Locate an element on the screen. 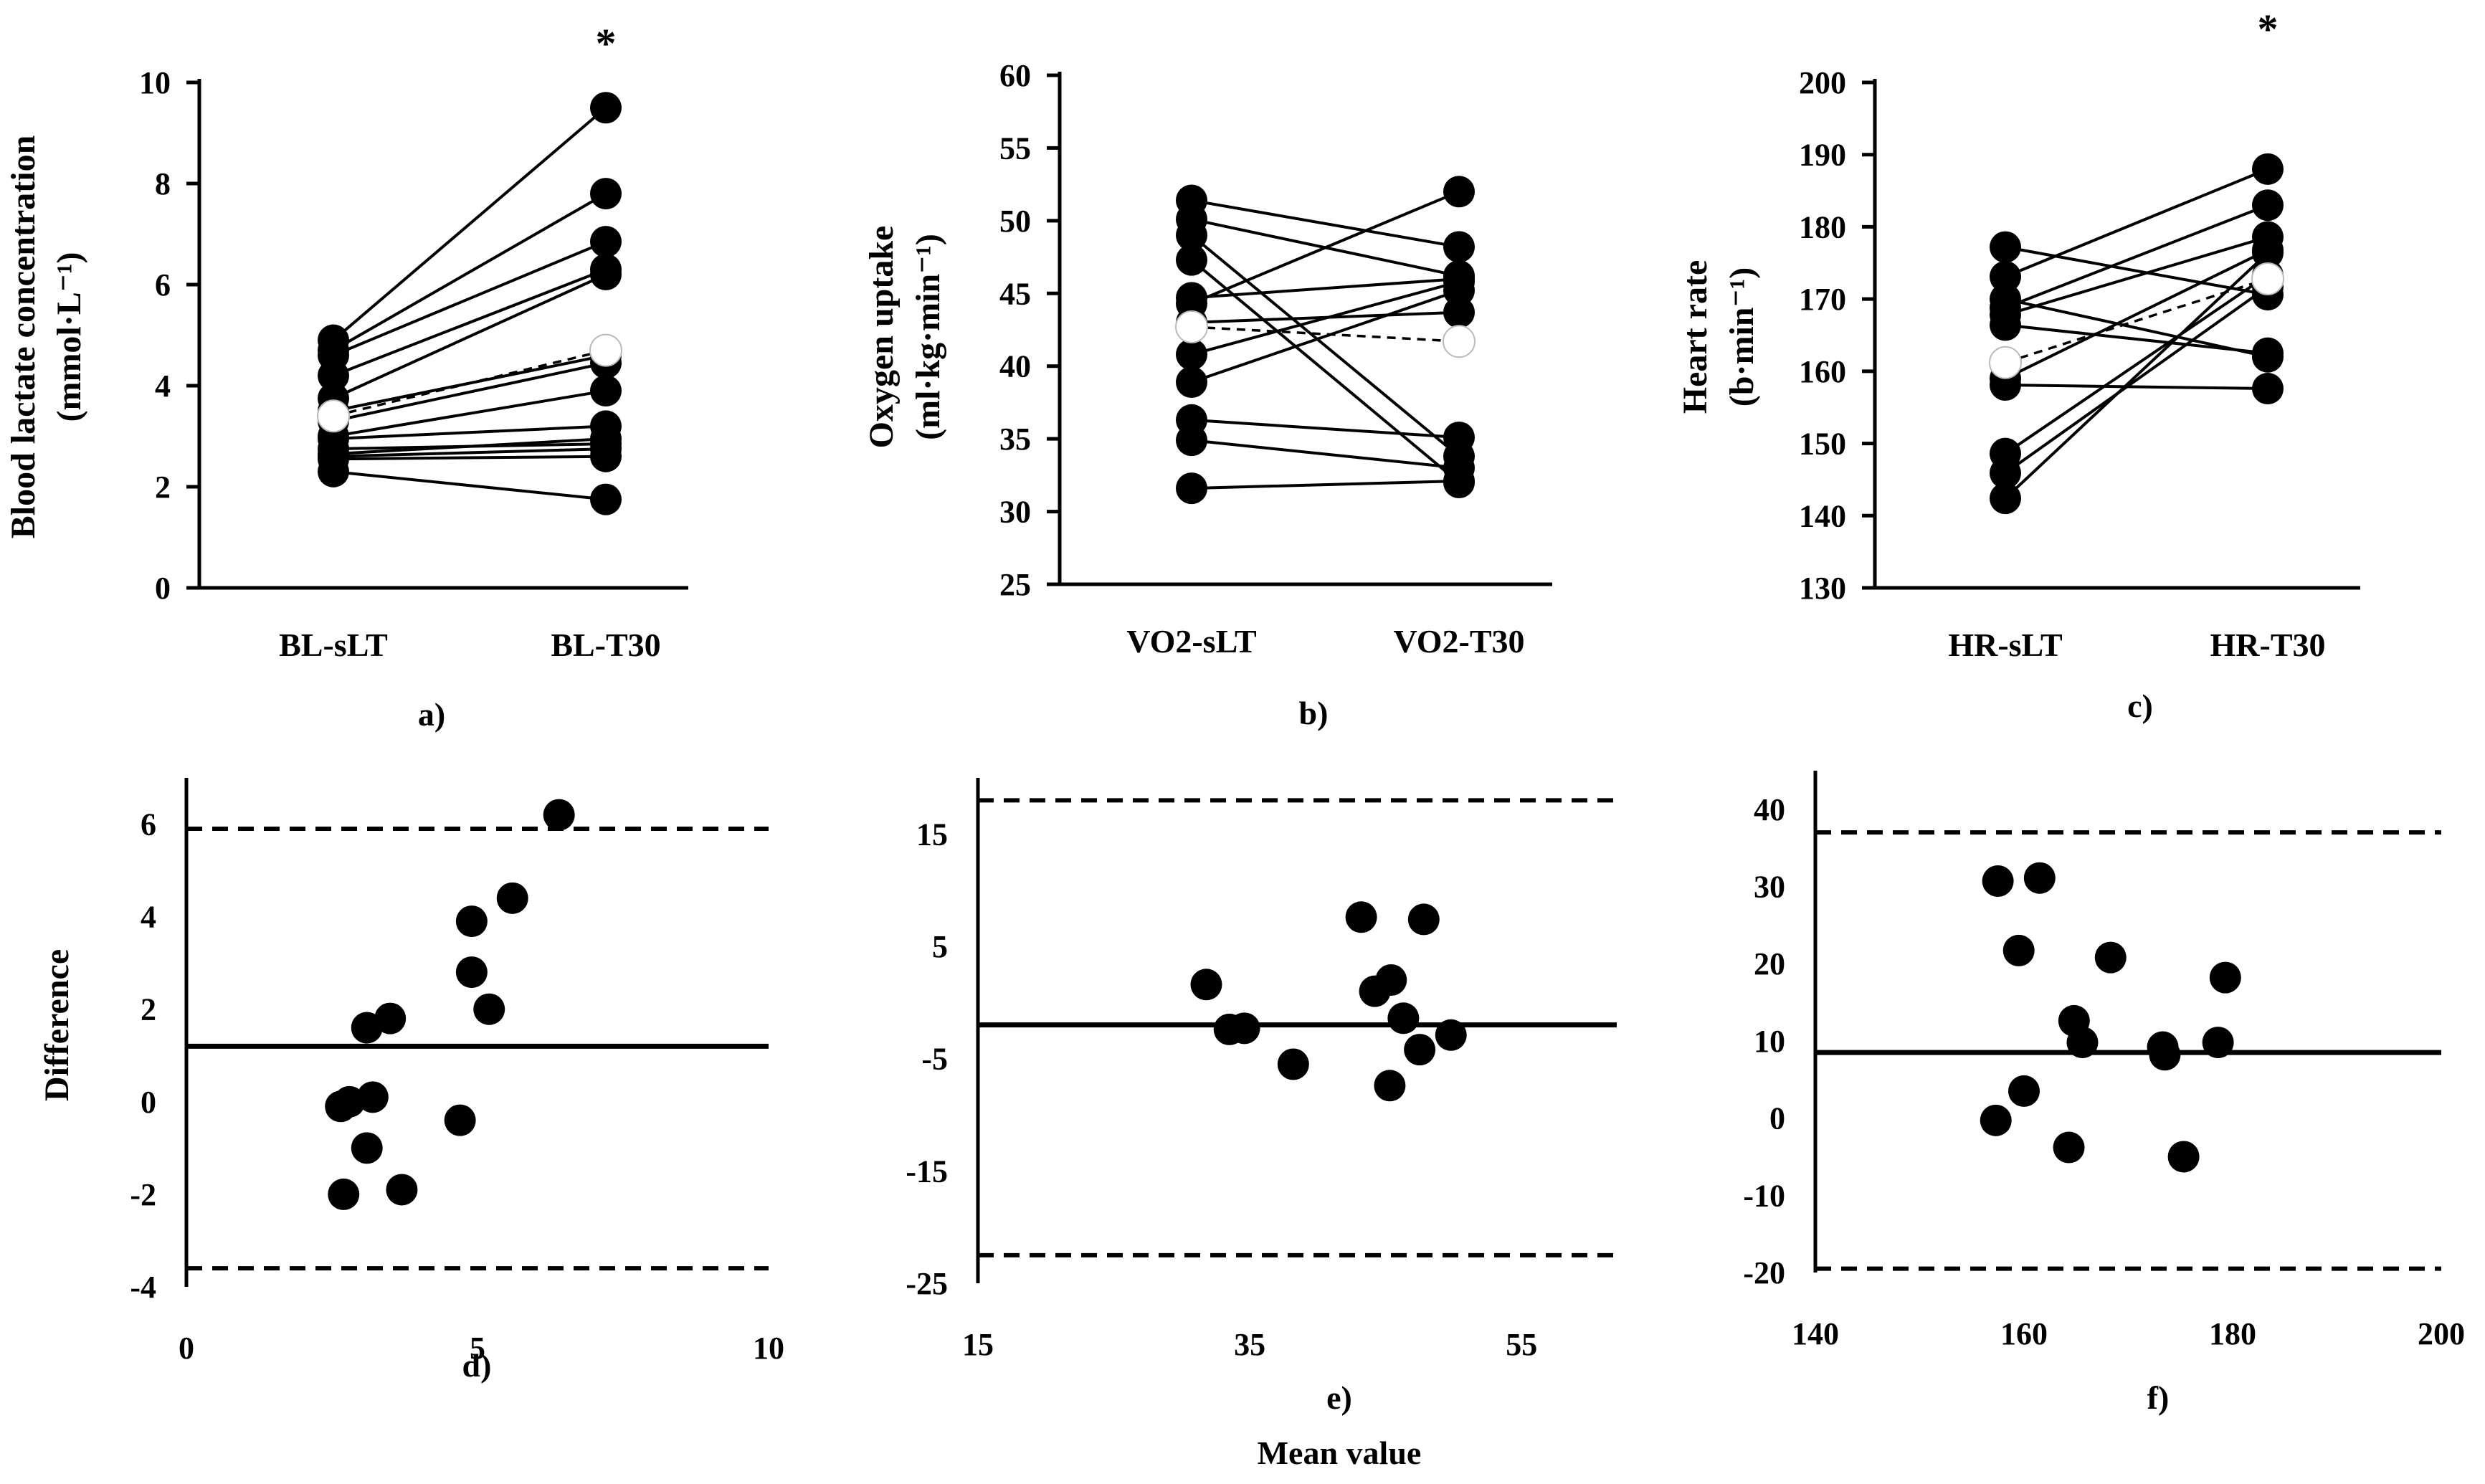 The height and width of the screenshot is (1484, 2485). y-tick-label: -4 is located at coordinates (143, 1288).